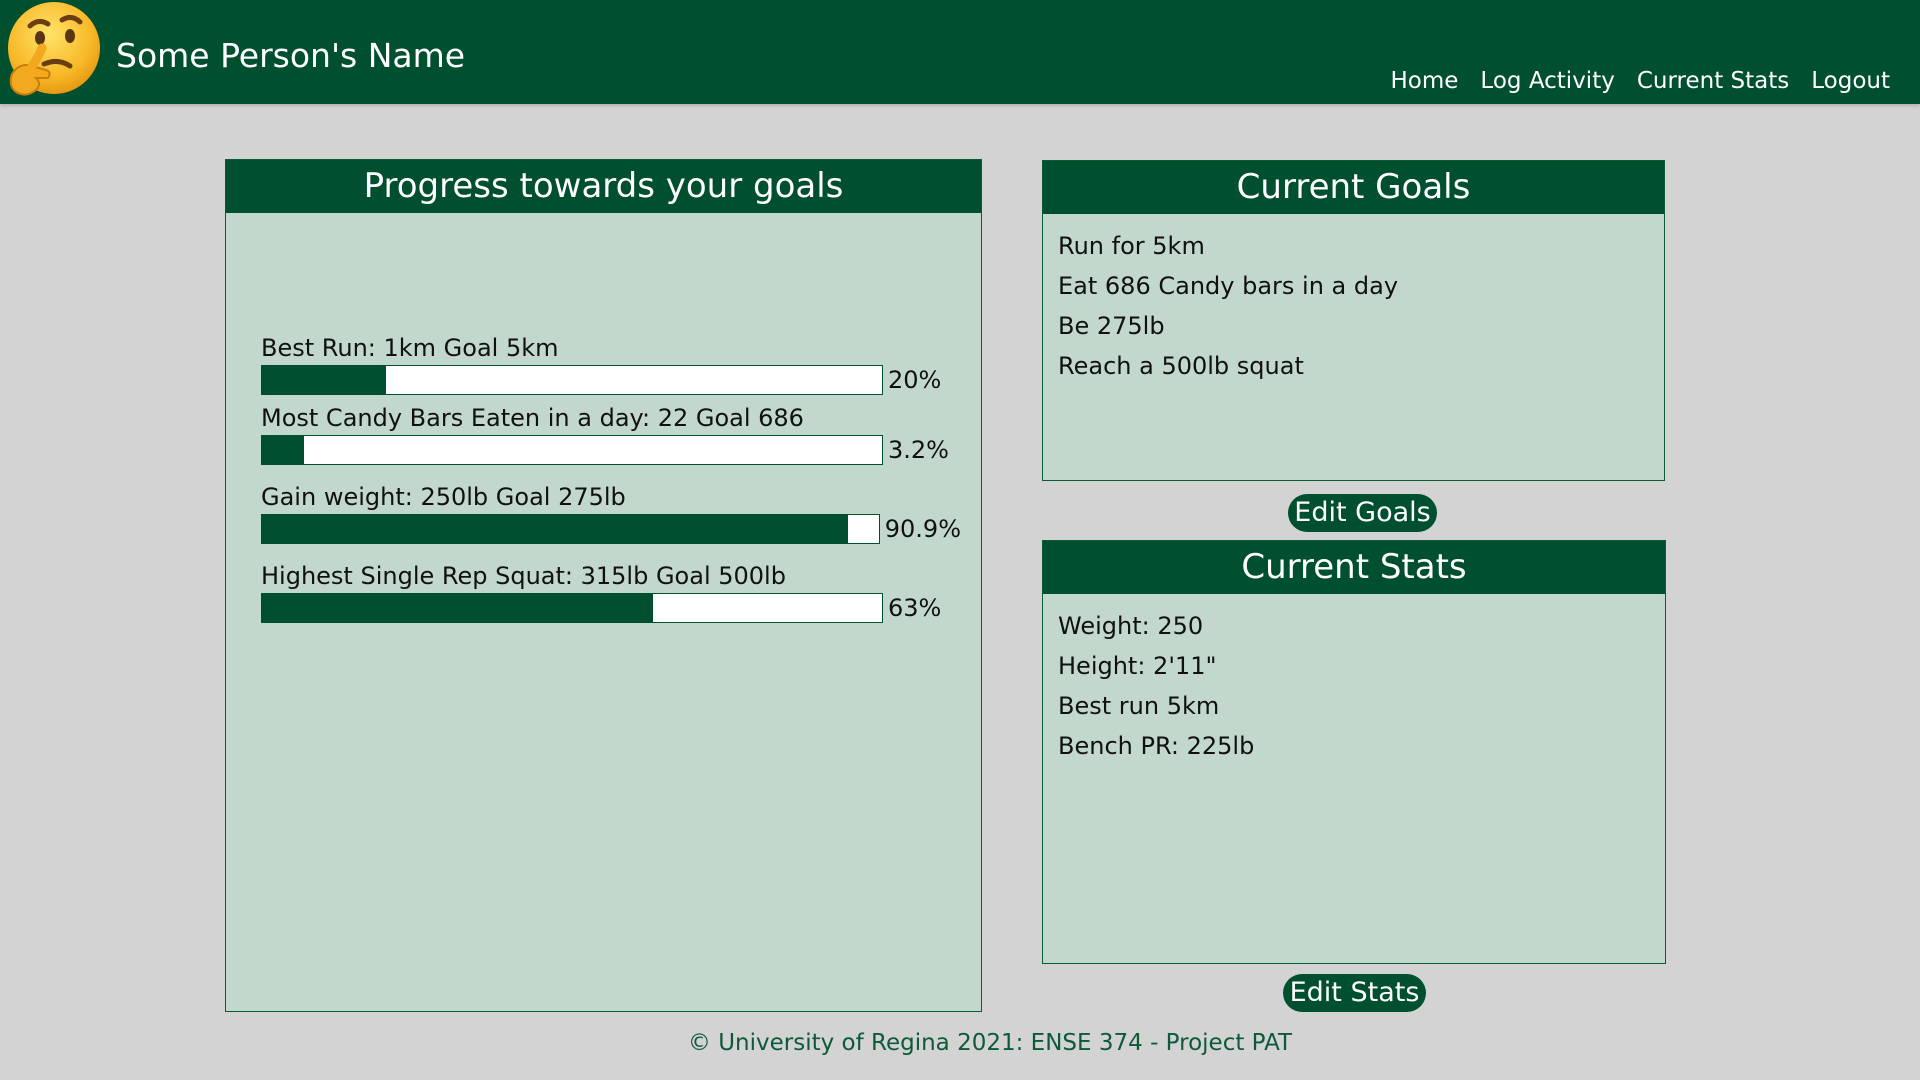  I want to click on stat-item: Bench PR: 225lb, so click(1156, 746).